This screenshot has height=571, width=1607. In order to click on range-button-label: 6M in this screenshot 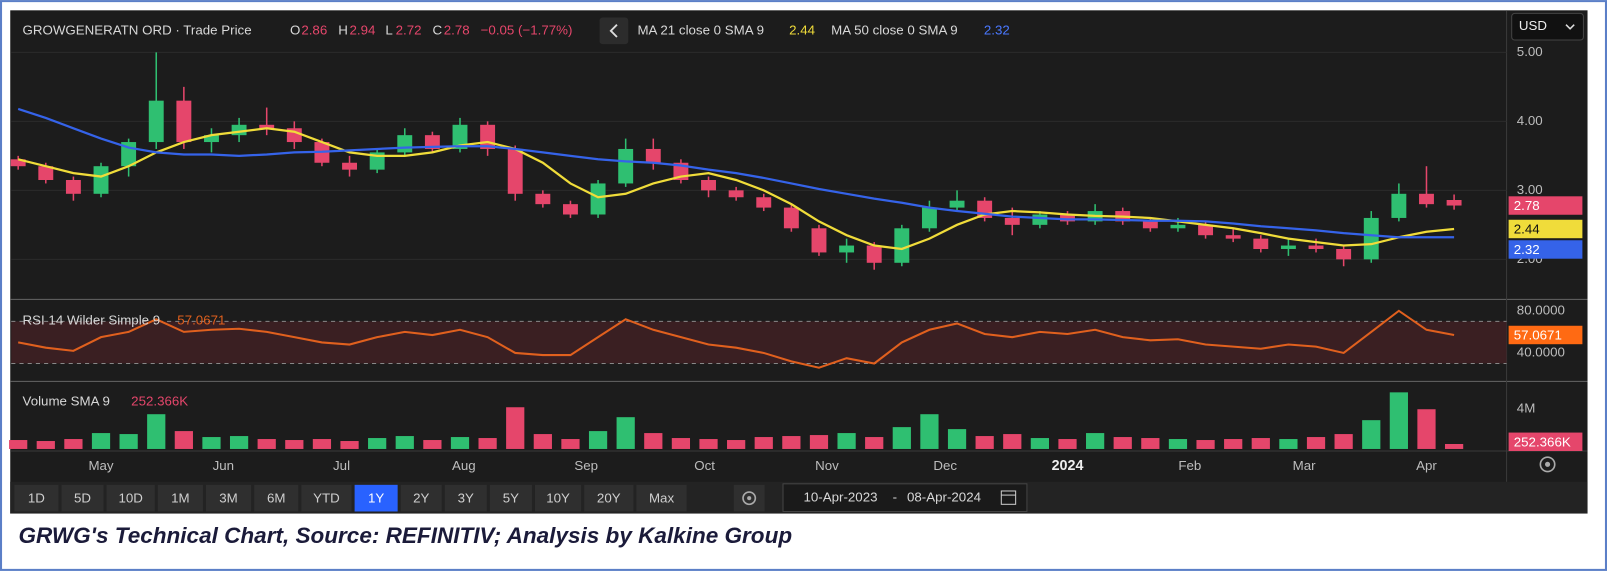, I will do `click(276, 498)`.